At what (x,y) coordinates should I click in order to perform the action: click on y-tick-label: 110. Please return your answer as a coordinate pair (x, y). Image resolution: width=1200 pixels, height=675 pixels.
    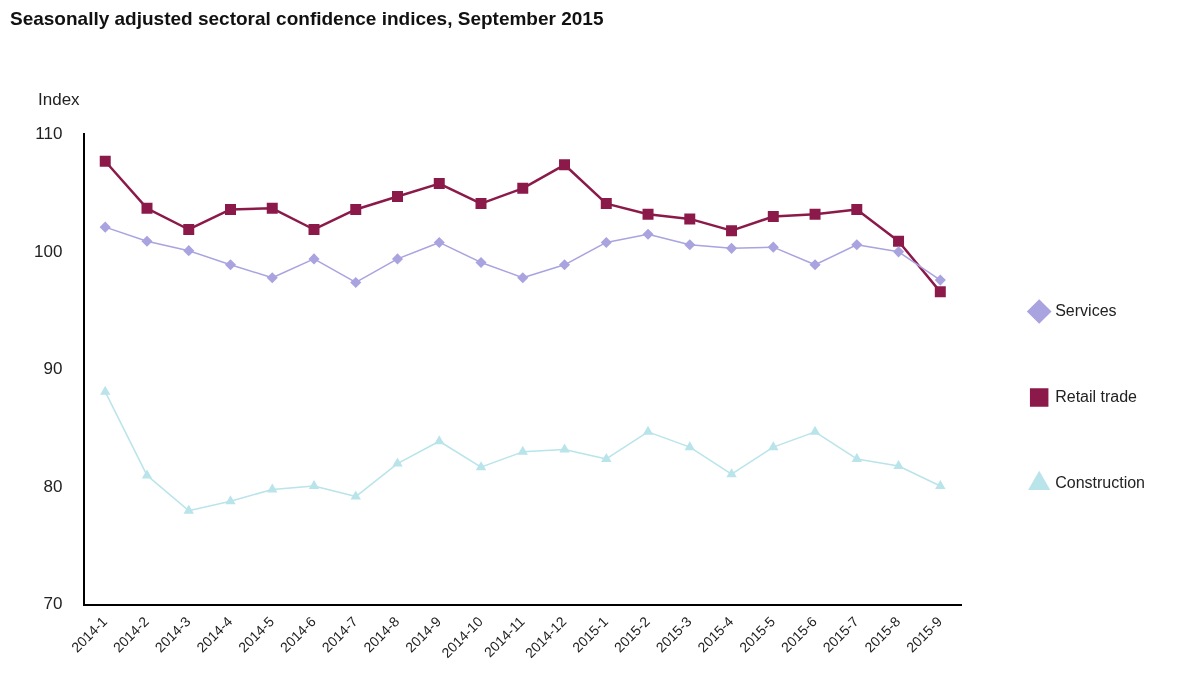
    Looking at the image, I should click on (49, 133).